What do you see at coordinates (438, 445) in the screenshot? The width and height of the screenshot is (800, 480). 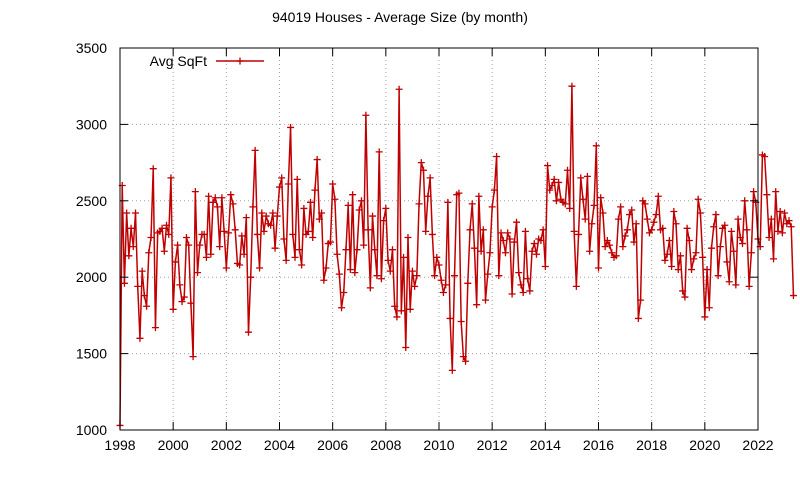 I see `x-tick-label: 2010` at bounding box center [438, 445].